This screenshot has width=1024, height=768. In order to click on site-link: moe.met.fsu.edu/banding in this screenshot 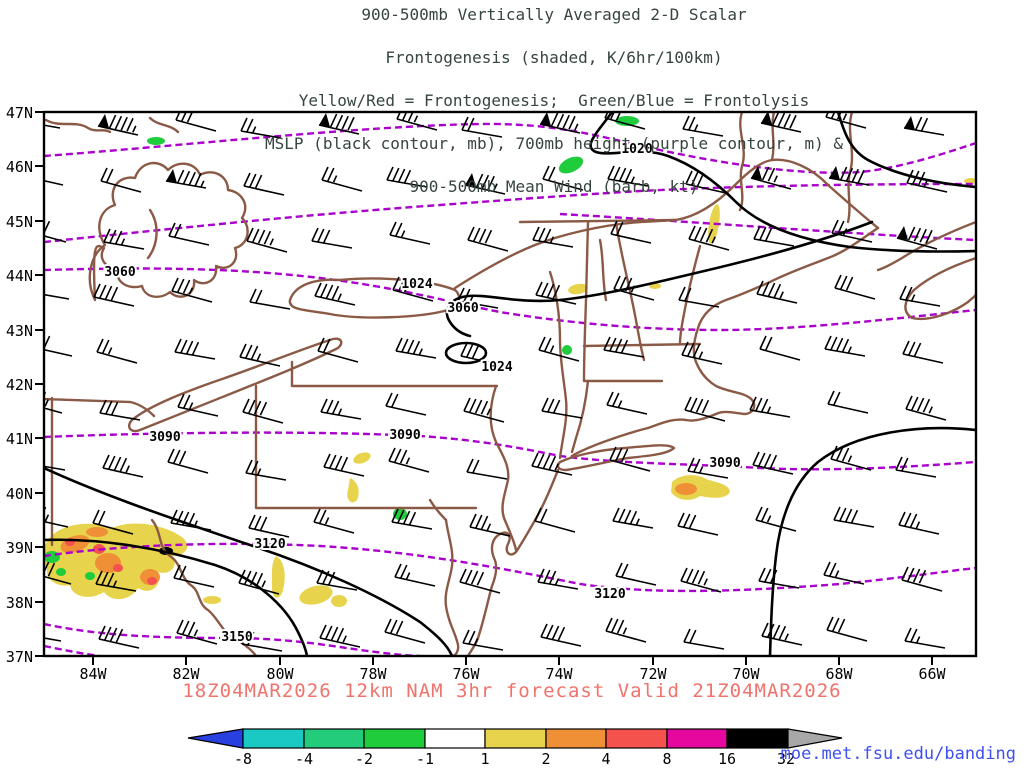, I will do `click(898, 754)`.